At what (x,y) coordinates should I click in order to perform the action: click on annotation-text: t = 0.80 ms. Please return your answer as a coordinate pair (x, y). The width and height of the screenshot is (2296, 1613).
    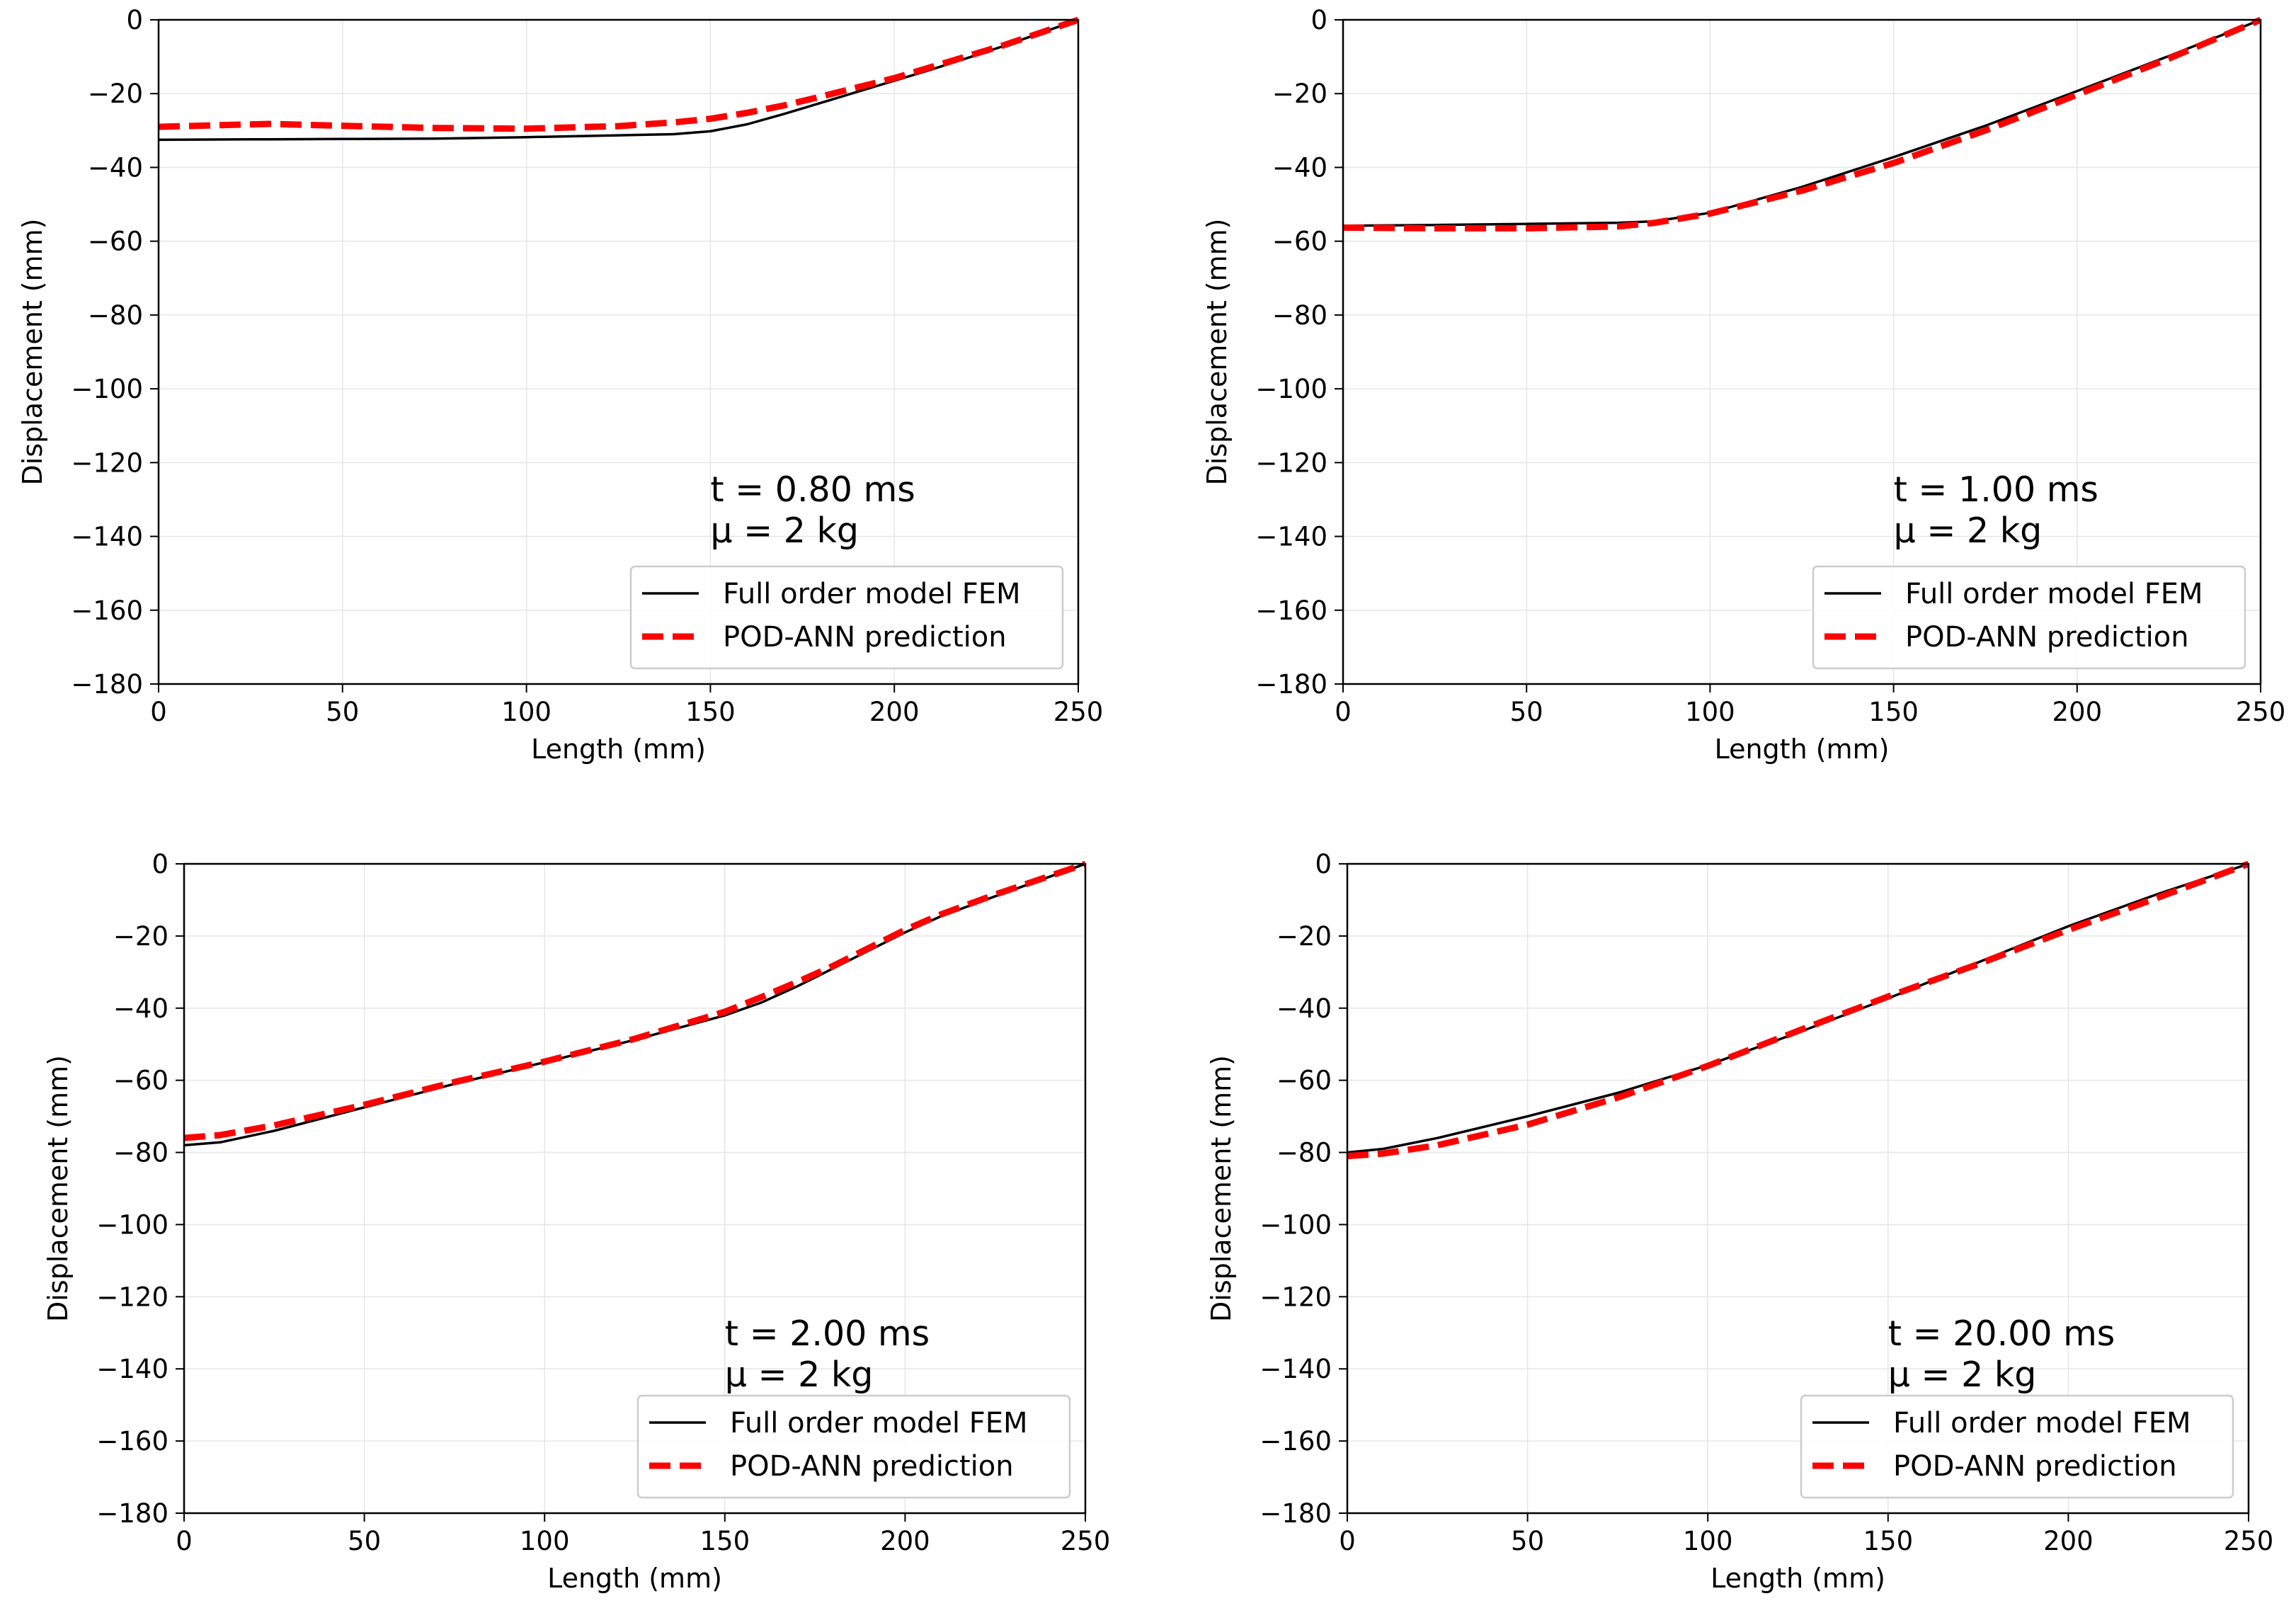
    Looking at the image, I should click on (812, 489).